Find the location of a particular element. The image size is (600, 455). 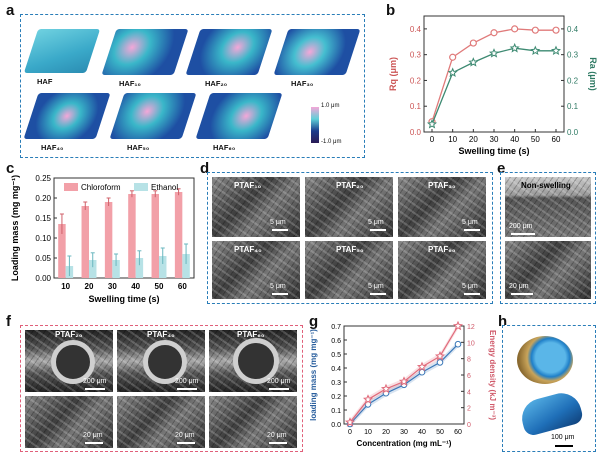

y-right-tick-label: 0.4 is located at coordinates (573, 29).